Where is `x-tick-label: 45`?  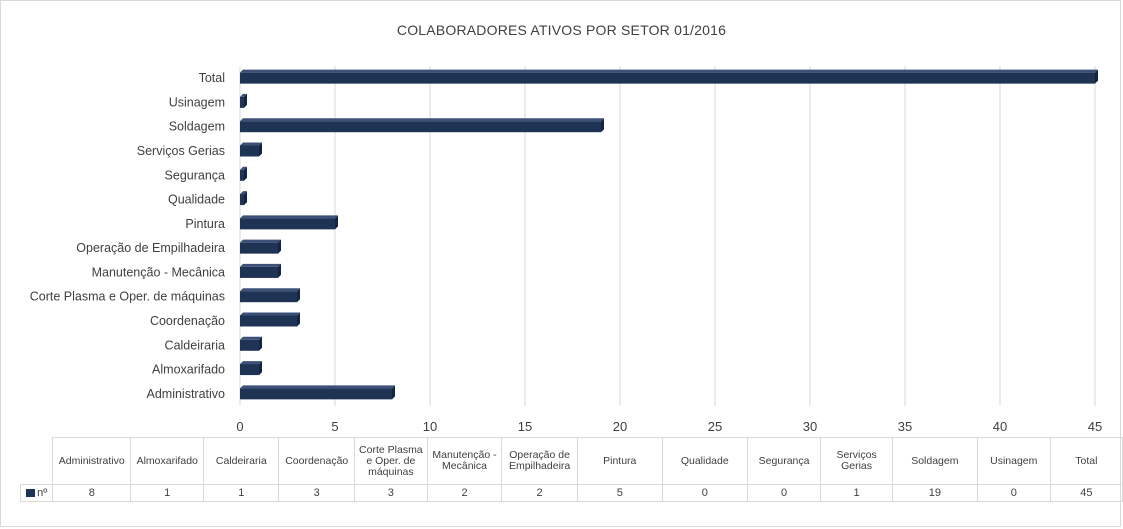 x-tick-label: 45 is located at coordinates (1095, 426).